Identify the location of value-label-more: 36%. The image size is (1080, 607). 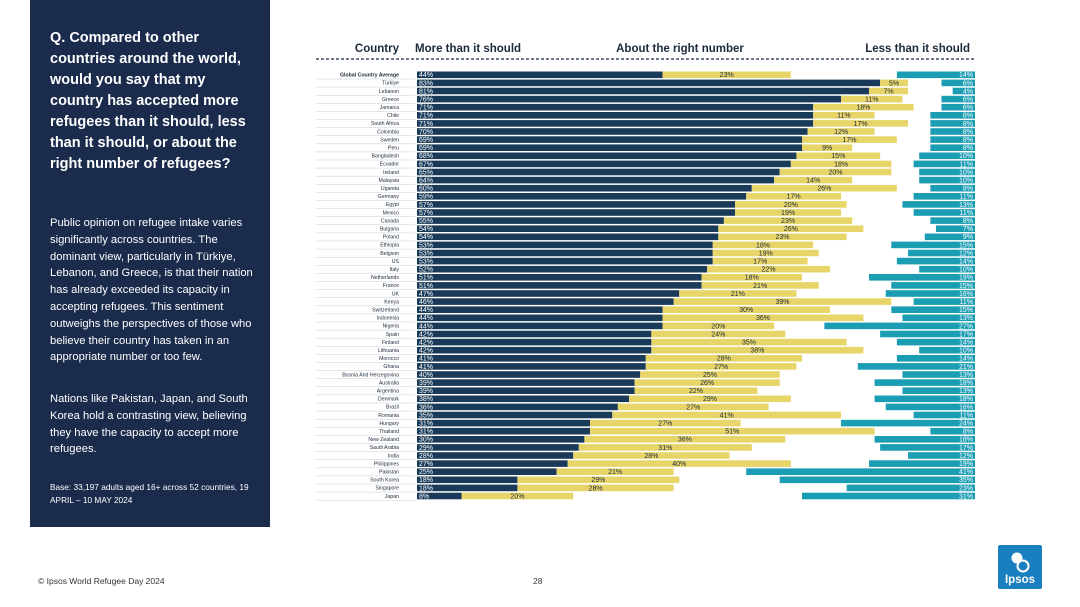
(426, 407).